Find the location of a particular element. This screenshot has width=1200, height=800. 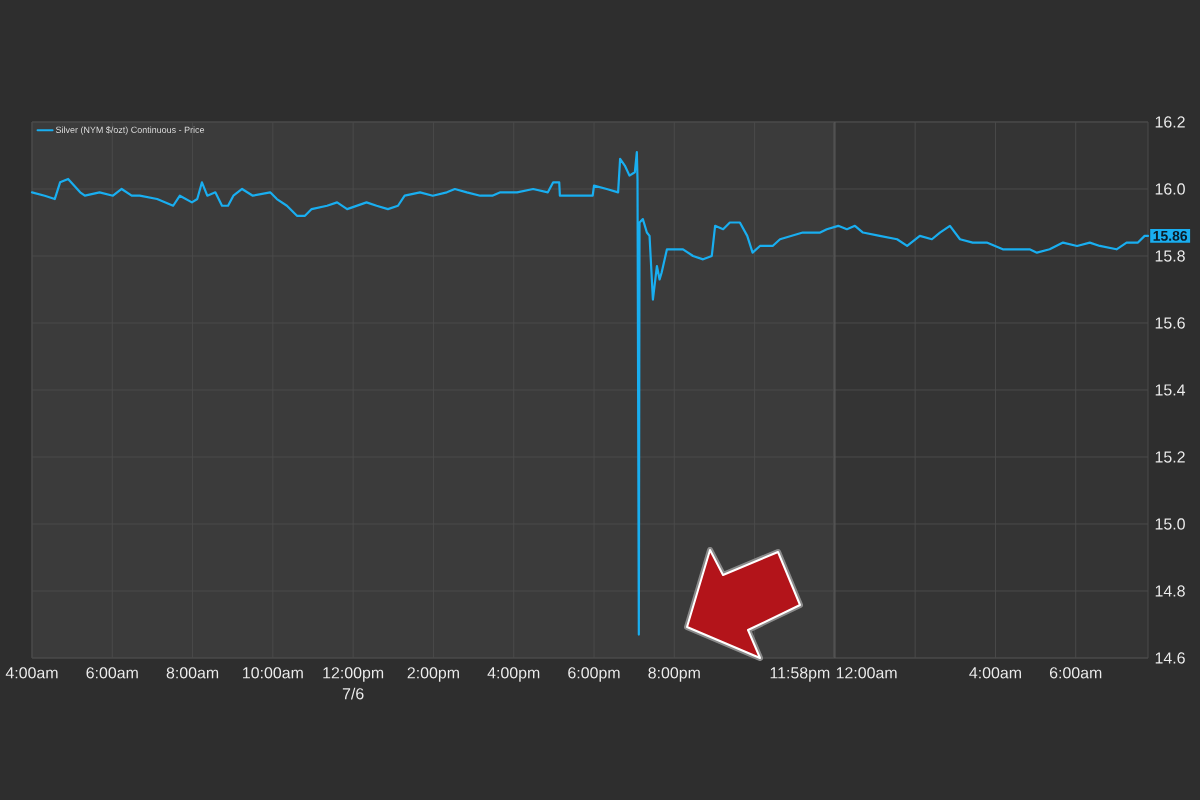

x-tick-label: 4:00pm is located at coordinates (513, 674).